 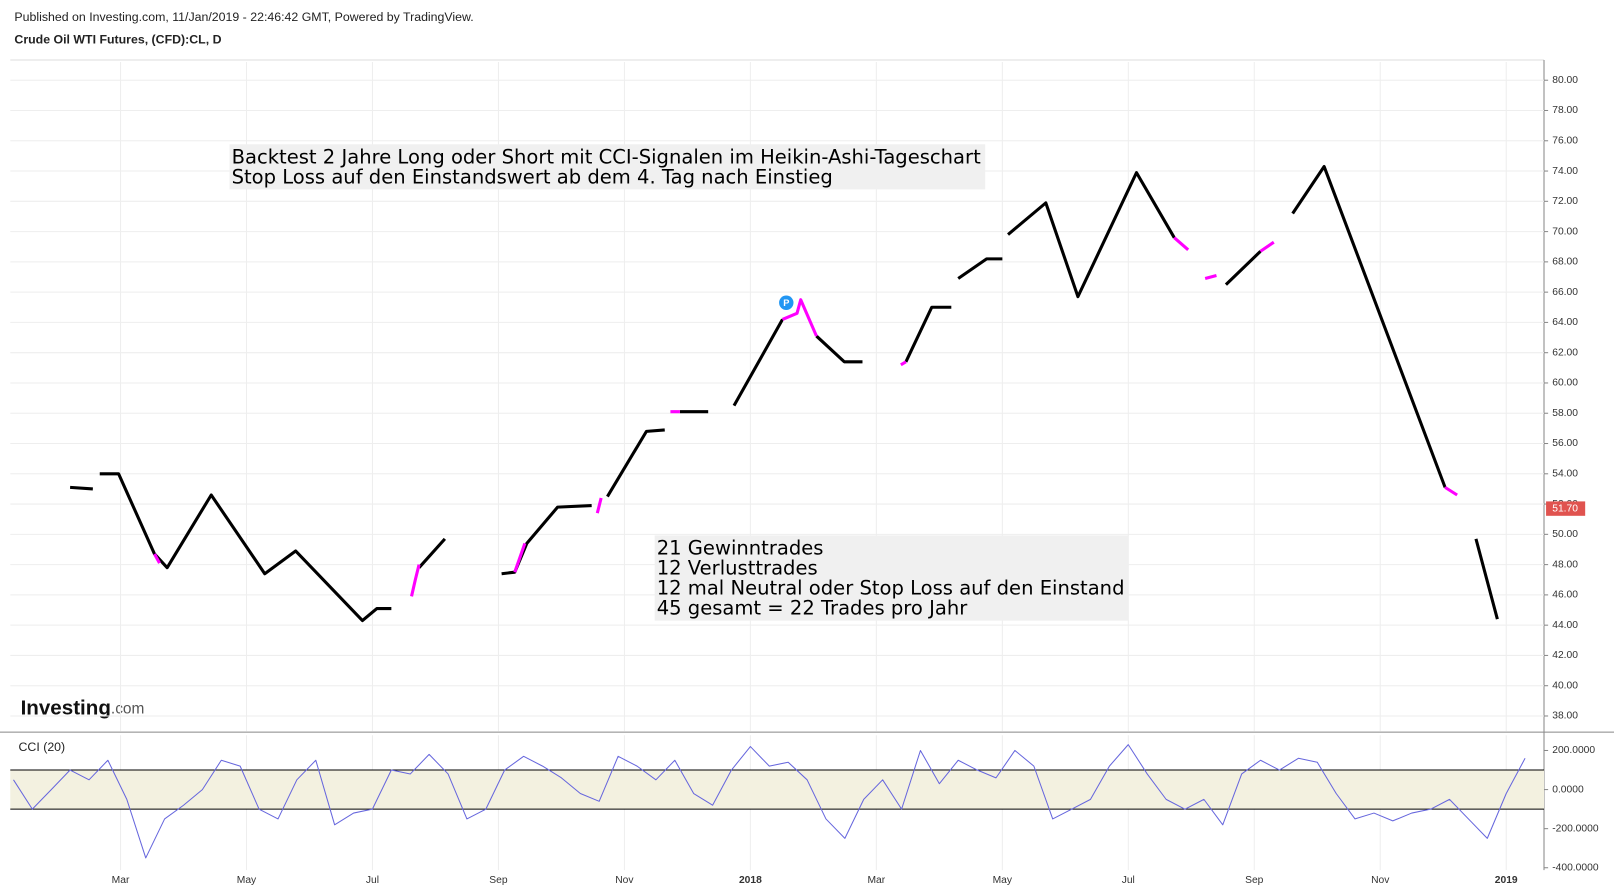 I want to click on y-tick-label: 78.00, so click(x=1565, y=110).